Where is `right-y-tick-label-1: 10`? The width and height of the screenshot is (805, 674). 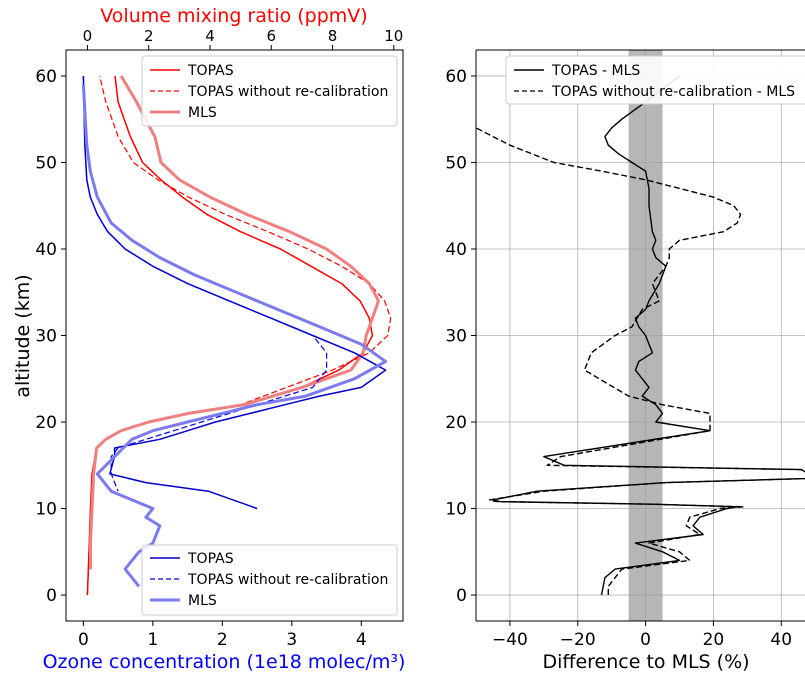 right-y-tick-label-1: 10 is located at coordinates (456, 510).